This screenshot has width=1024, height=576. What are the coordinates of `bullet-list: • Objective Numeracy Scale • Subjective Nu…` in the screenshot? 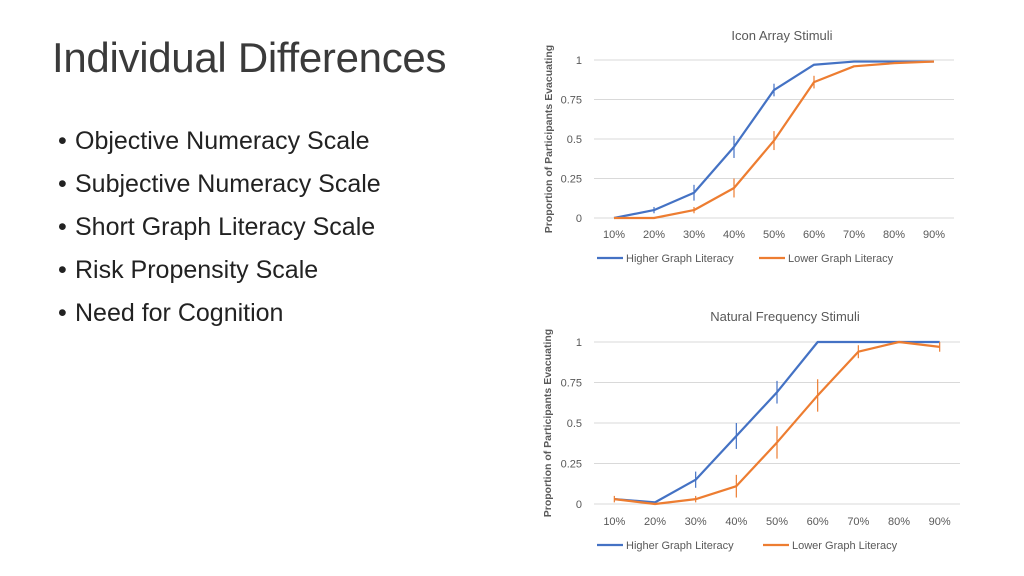 It's located at (219, 227).